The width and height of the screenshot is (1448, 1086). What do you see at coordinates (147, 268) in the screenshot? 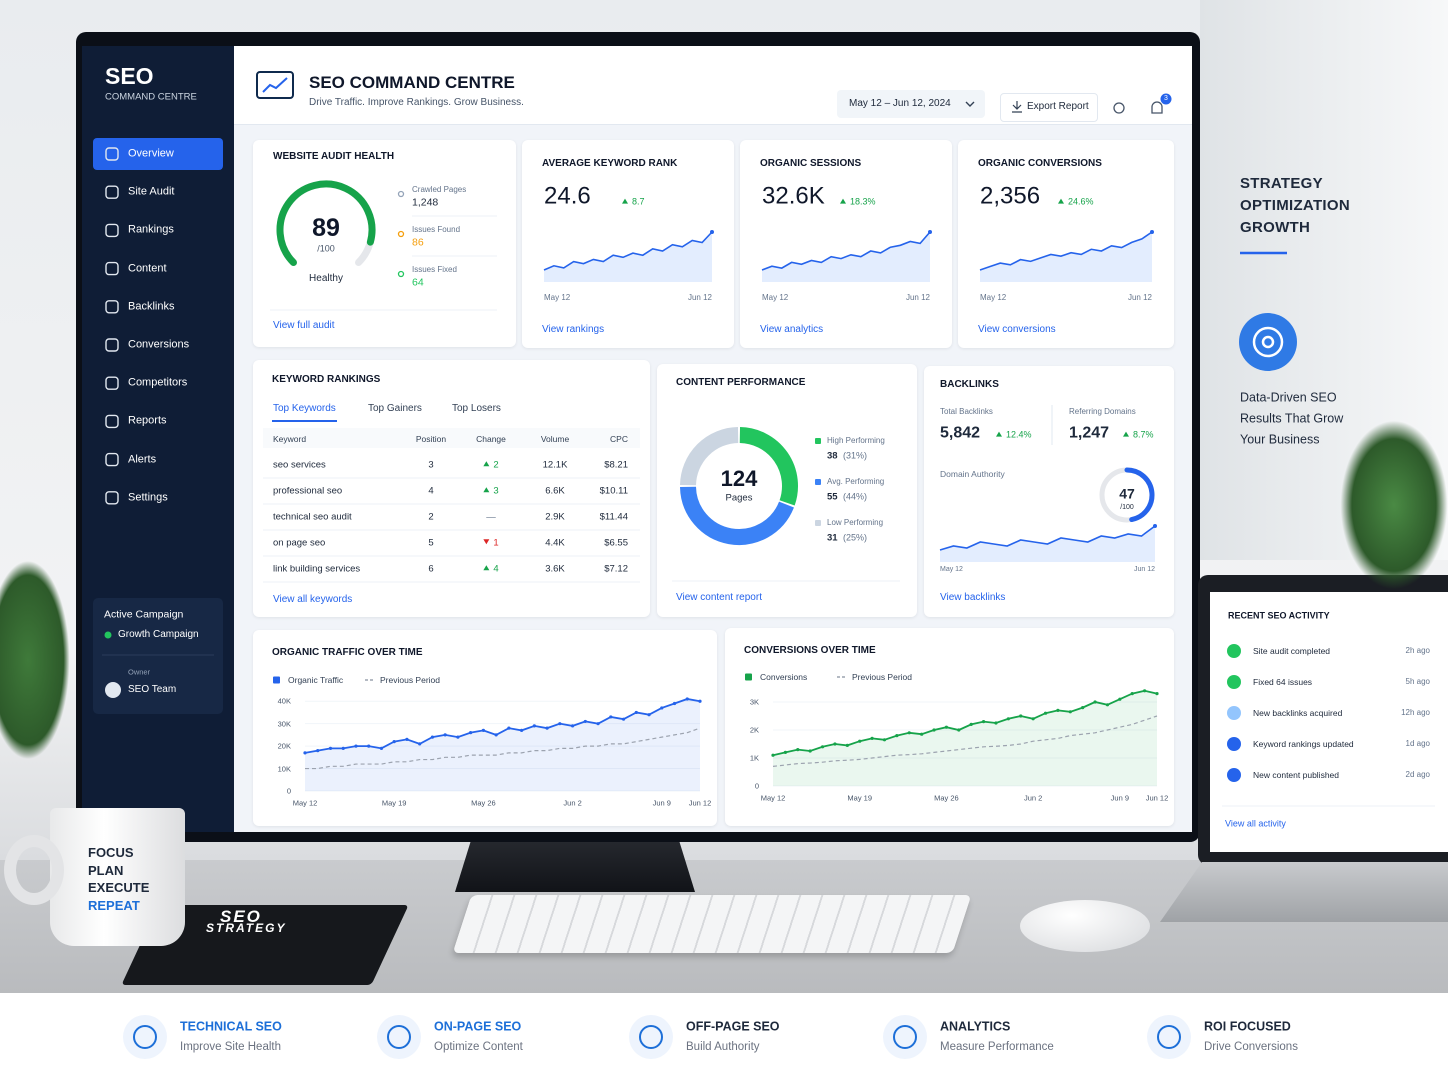
I see `nav-item: Content` at bounding box center [147, 268].